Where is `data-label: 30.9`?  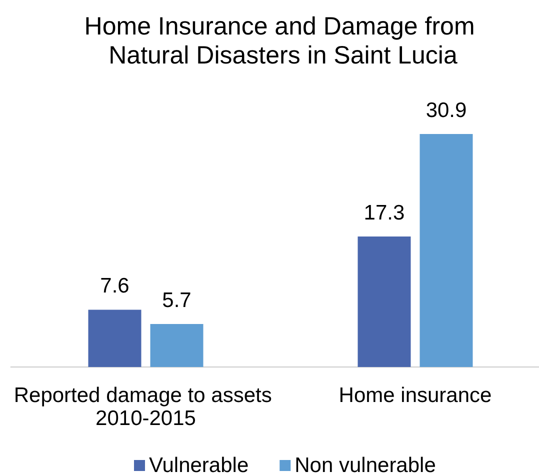 data-label: 30.9 is located at coordinates (446, 110).